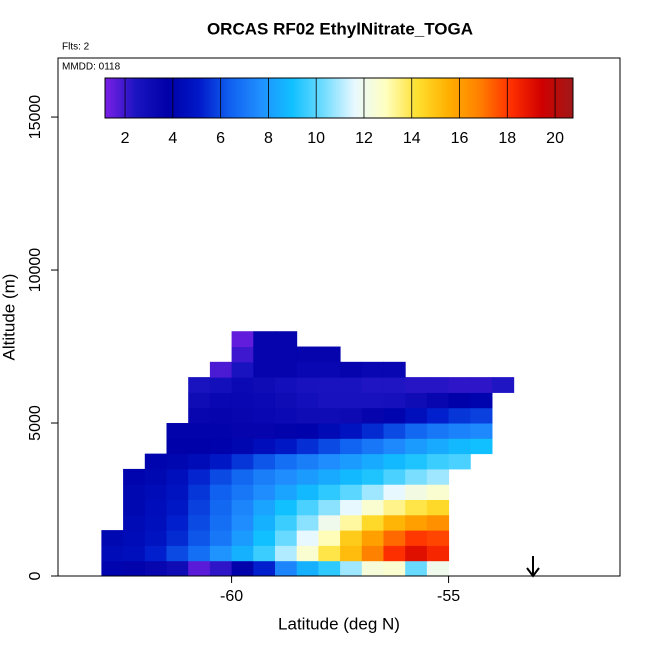 Image resolution: width=650 pixels, height=650 pixels. What do you see at coordinates (448, 596) in the screenshot?
I see `x-tick-label: -55` at bounding box center [448, 596].